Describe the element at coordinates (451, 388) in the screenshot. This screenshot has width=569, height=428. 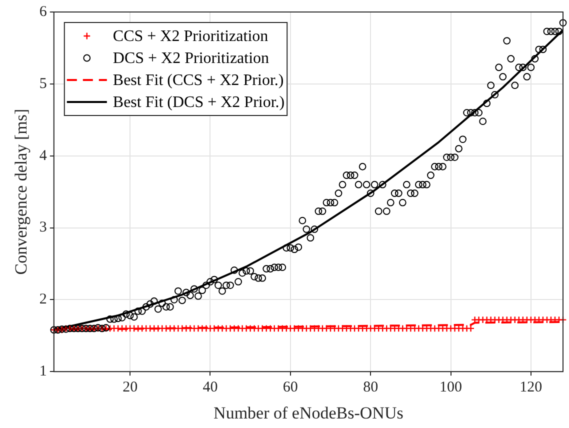
I see `x-tick-label: 100` at that location.